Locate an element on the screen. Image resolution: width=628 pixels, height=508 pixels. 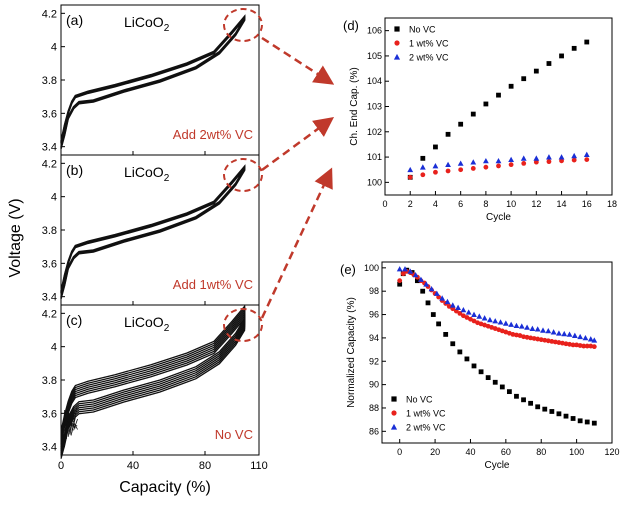
series-2-wt-vc is located at coordinates (498, 162).